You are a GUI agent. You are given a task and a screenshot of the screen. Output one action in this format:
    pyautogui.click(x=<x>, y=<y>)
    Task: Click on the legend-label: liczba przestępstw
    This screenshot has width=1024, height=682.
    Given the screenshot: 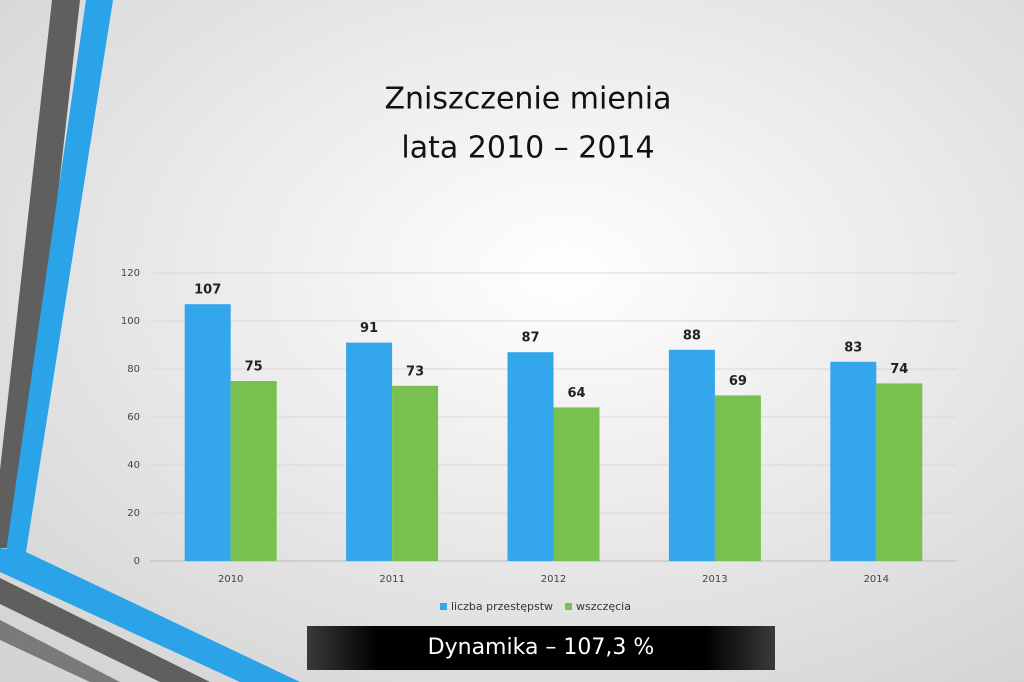 What is the action you would take?
    pyautogui.click(x=502, y=606)
    